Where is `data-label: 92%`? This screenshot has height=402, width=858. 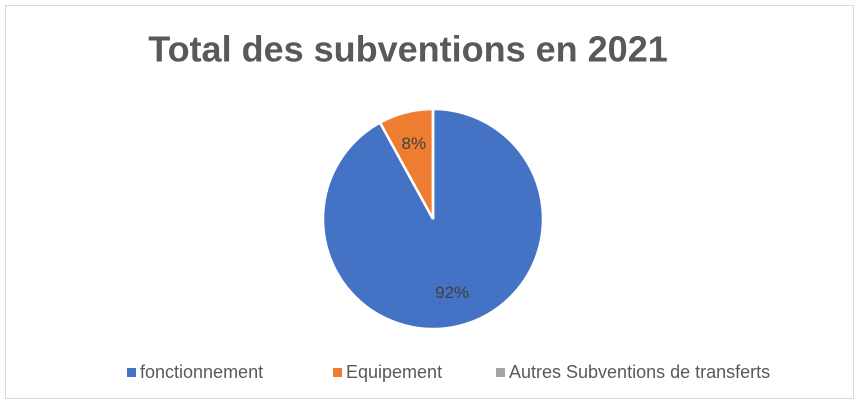
data-label: 92% is located at coordinates (452, 292).